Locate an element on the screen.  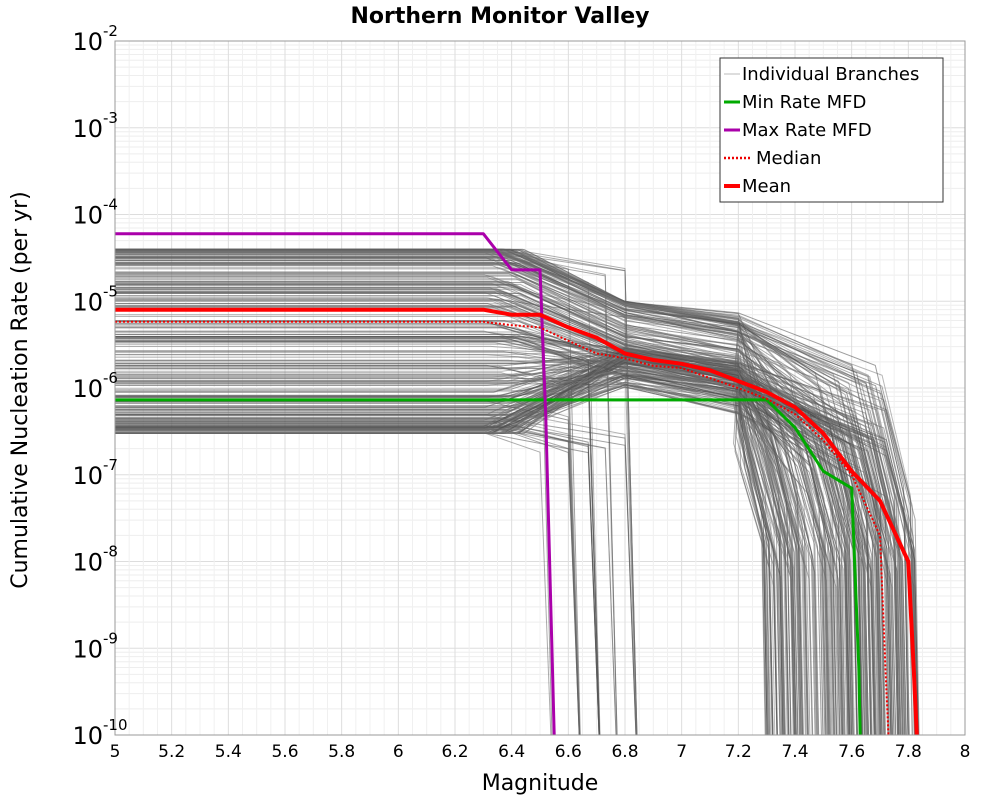
y-tick-label: 10 -10 is located at coordinates (99, 733).